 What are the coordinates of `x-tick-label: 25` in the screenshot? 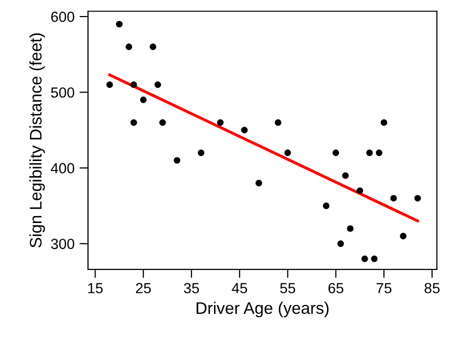 It's located at (143, 288).